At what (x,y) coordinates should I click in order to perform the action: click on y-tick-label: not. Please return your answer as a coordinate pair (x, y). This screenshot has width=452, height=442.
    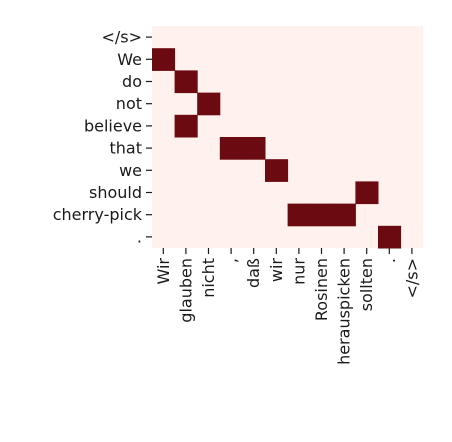
    Looking at the image, I should click on (129, 103).